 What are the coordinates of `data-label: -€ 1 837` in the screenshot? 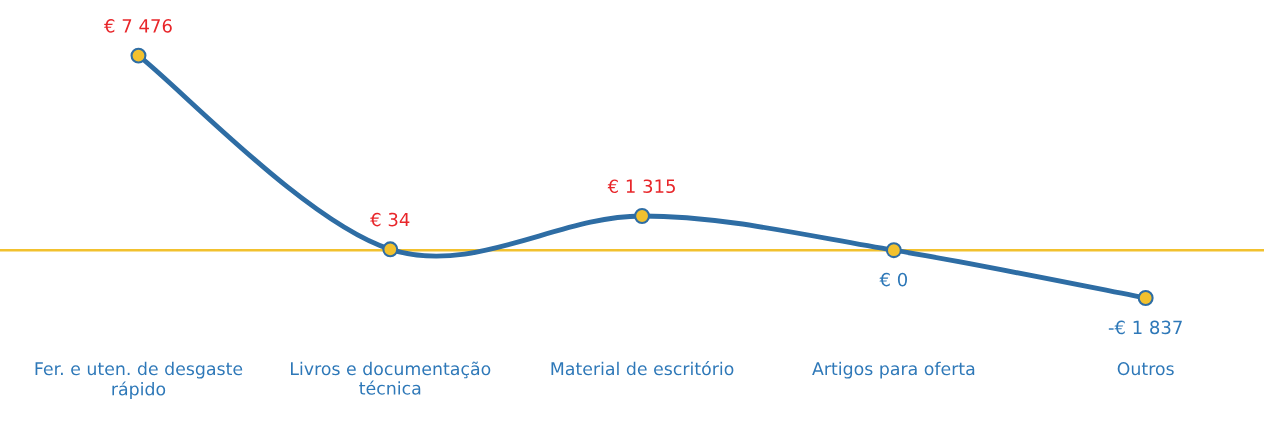 It's located at (1145, 327).